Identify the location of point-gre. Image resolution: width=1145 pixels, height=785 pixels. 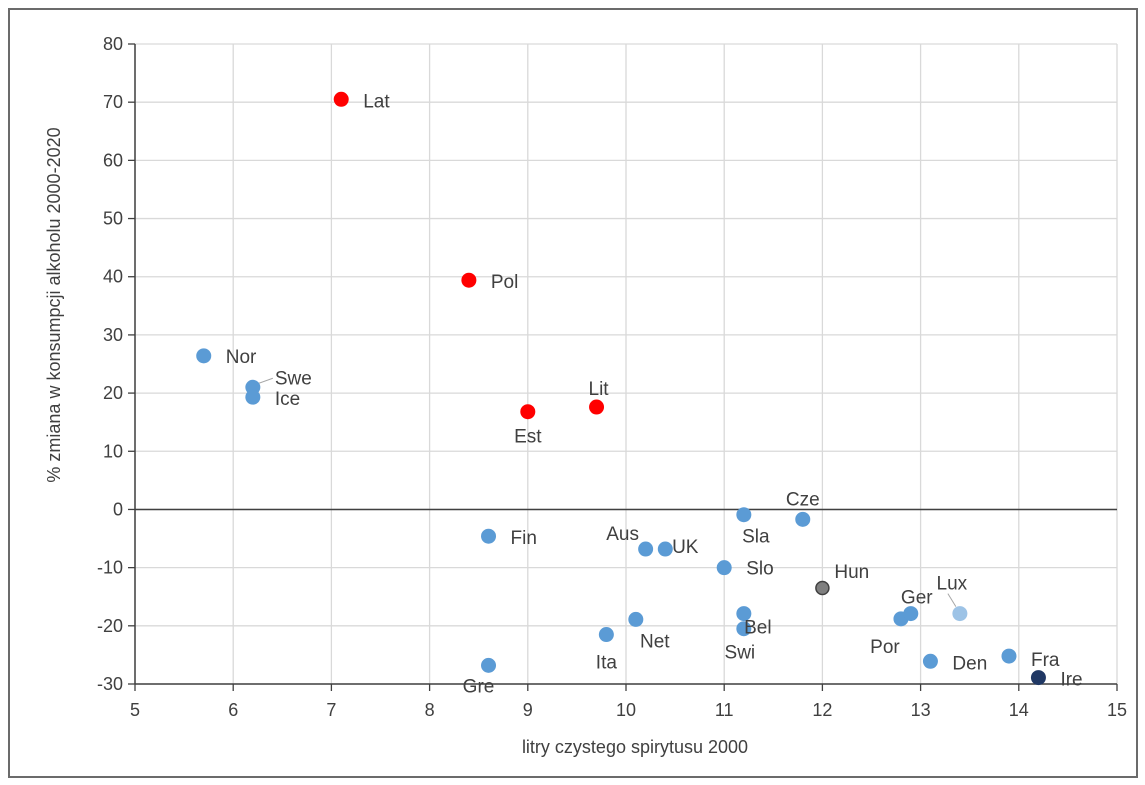
(489, 665).